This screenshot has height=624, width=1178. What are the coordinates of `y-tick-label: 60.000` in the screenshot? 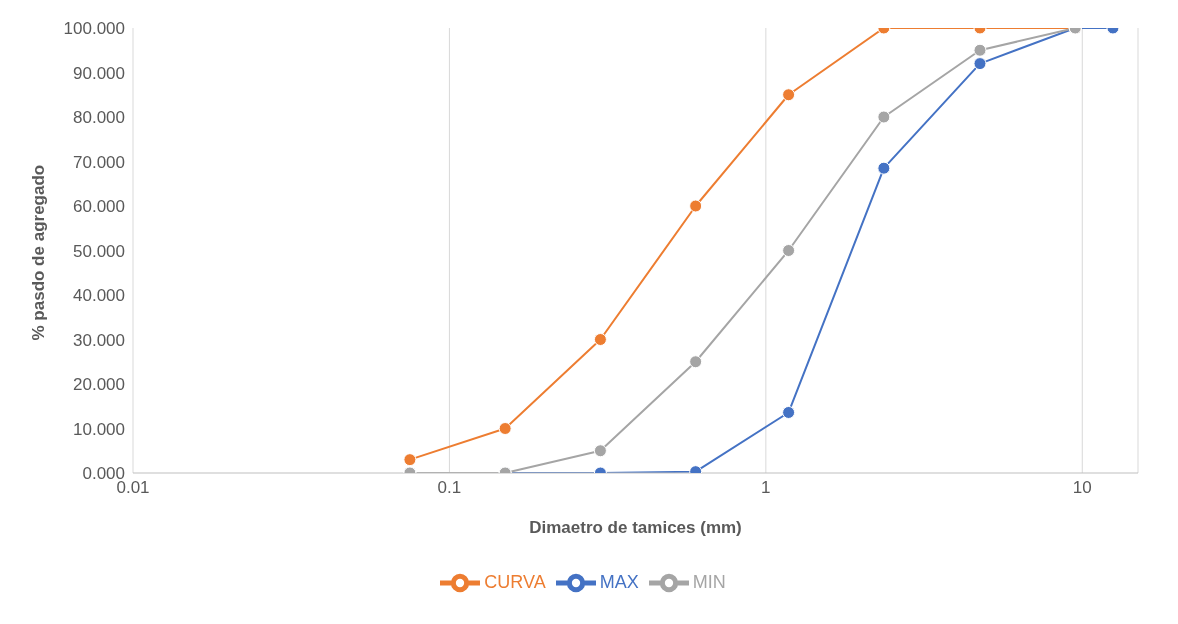 It's located at (99, 207).